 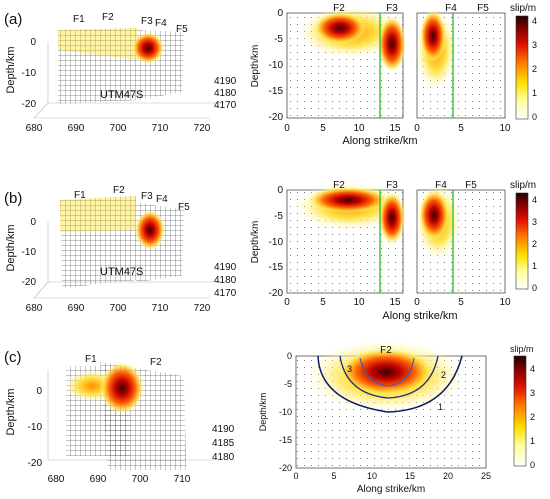 What do you see at coordinates (451, 8) in the screenshot?
I see `fault-label-a-2-F4: F4` at bounding box center [451, 8].